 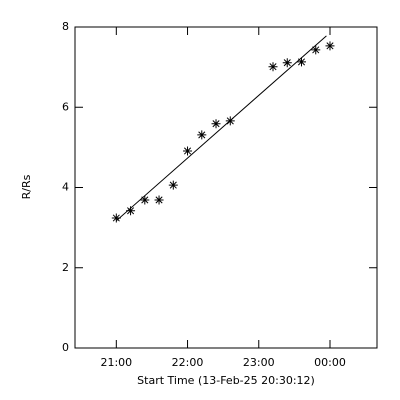 What do you see at coordinates (259, 362) in the screenshot?
I see `x-tick-label: 23:00` at bounding box center [259, 362].